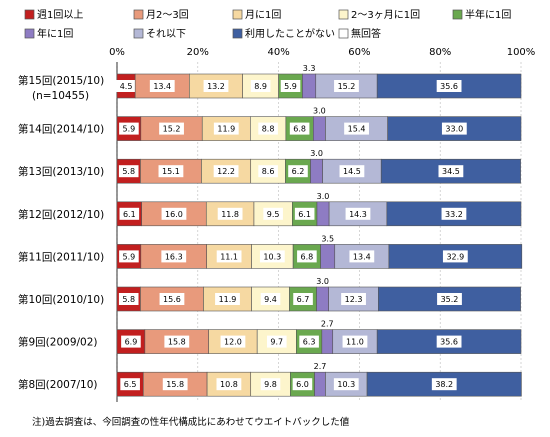 This screenshot has height=437, width=550. I want to click on data-label: 12.3, so click(354, 299).